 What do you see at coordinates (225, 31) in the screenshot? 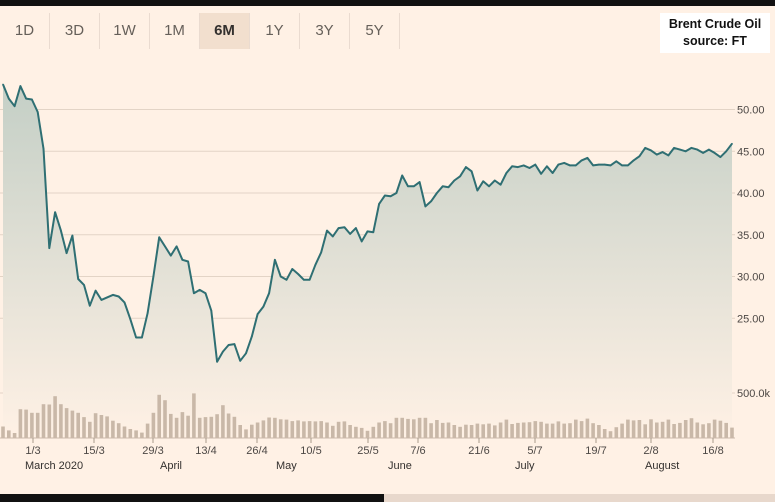
I see `tab-6m: 6M` at bounding box center [225, 31].